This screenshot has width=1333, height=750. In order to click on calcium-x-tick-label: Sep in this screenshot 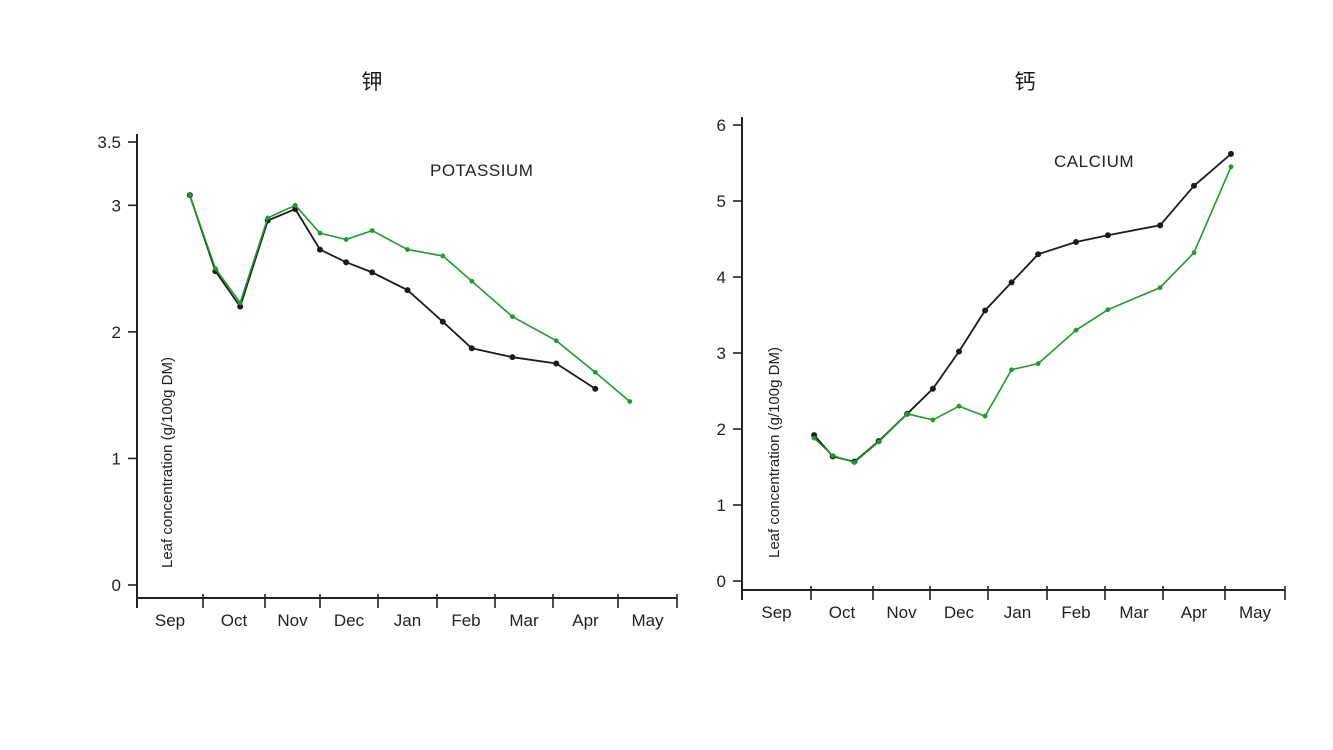, I will do `click(776, 612)`.